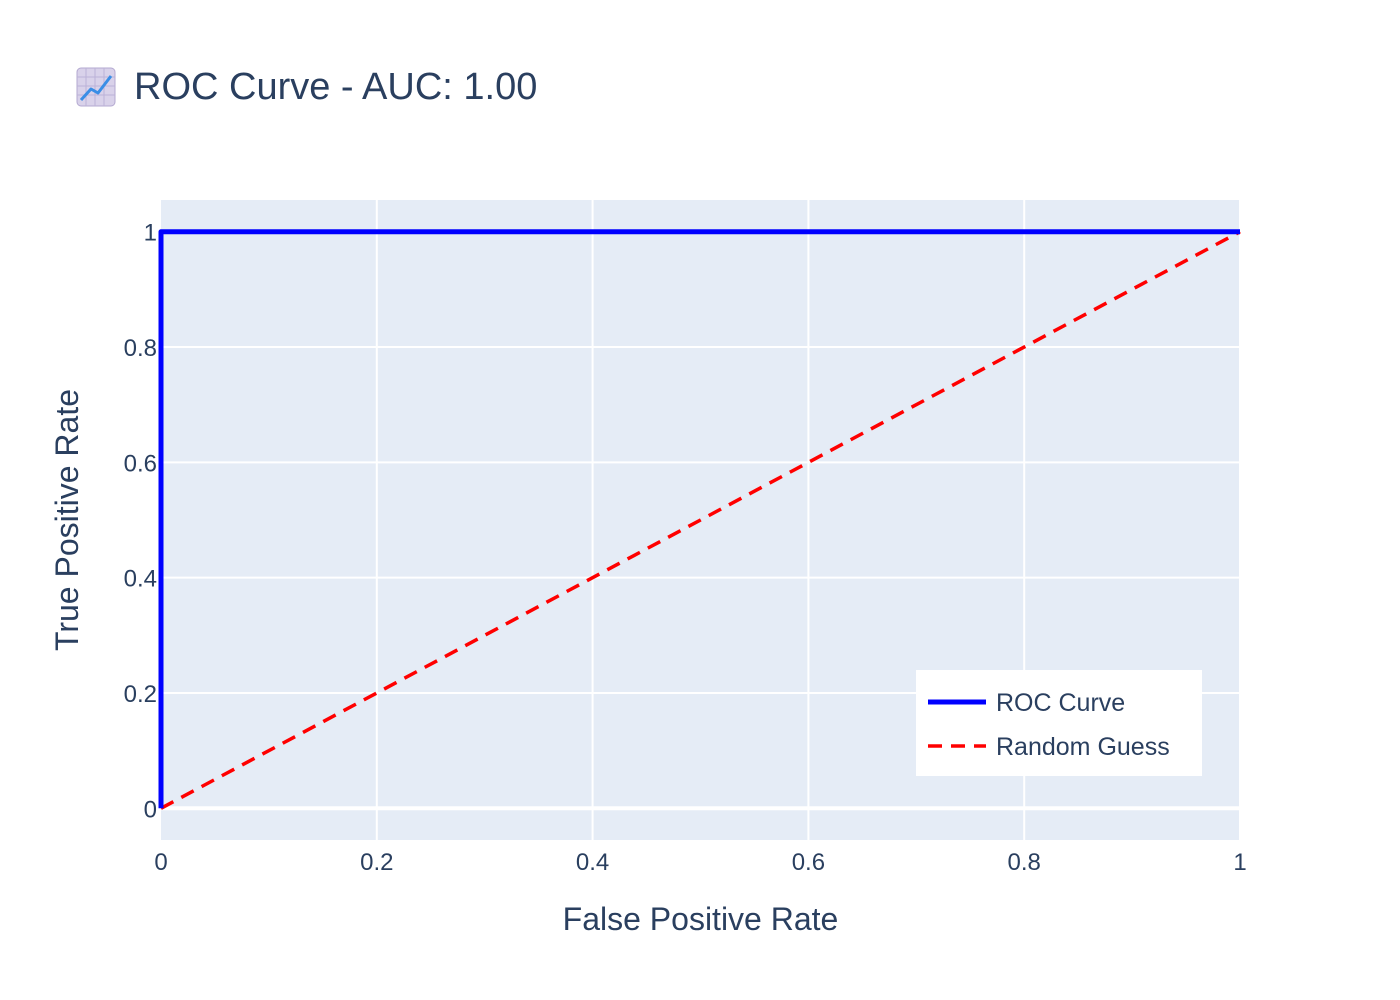  I want to click on y-tick-label: 0.2, so click(140, 694).